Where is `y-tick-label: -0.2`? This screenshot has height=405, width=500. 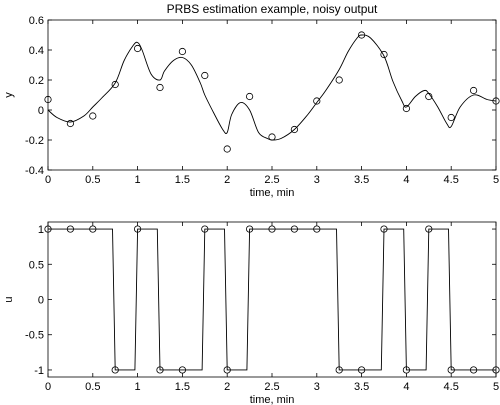 y-tick-label: -0.2 is located at coordinates (34, 141).